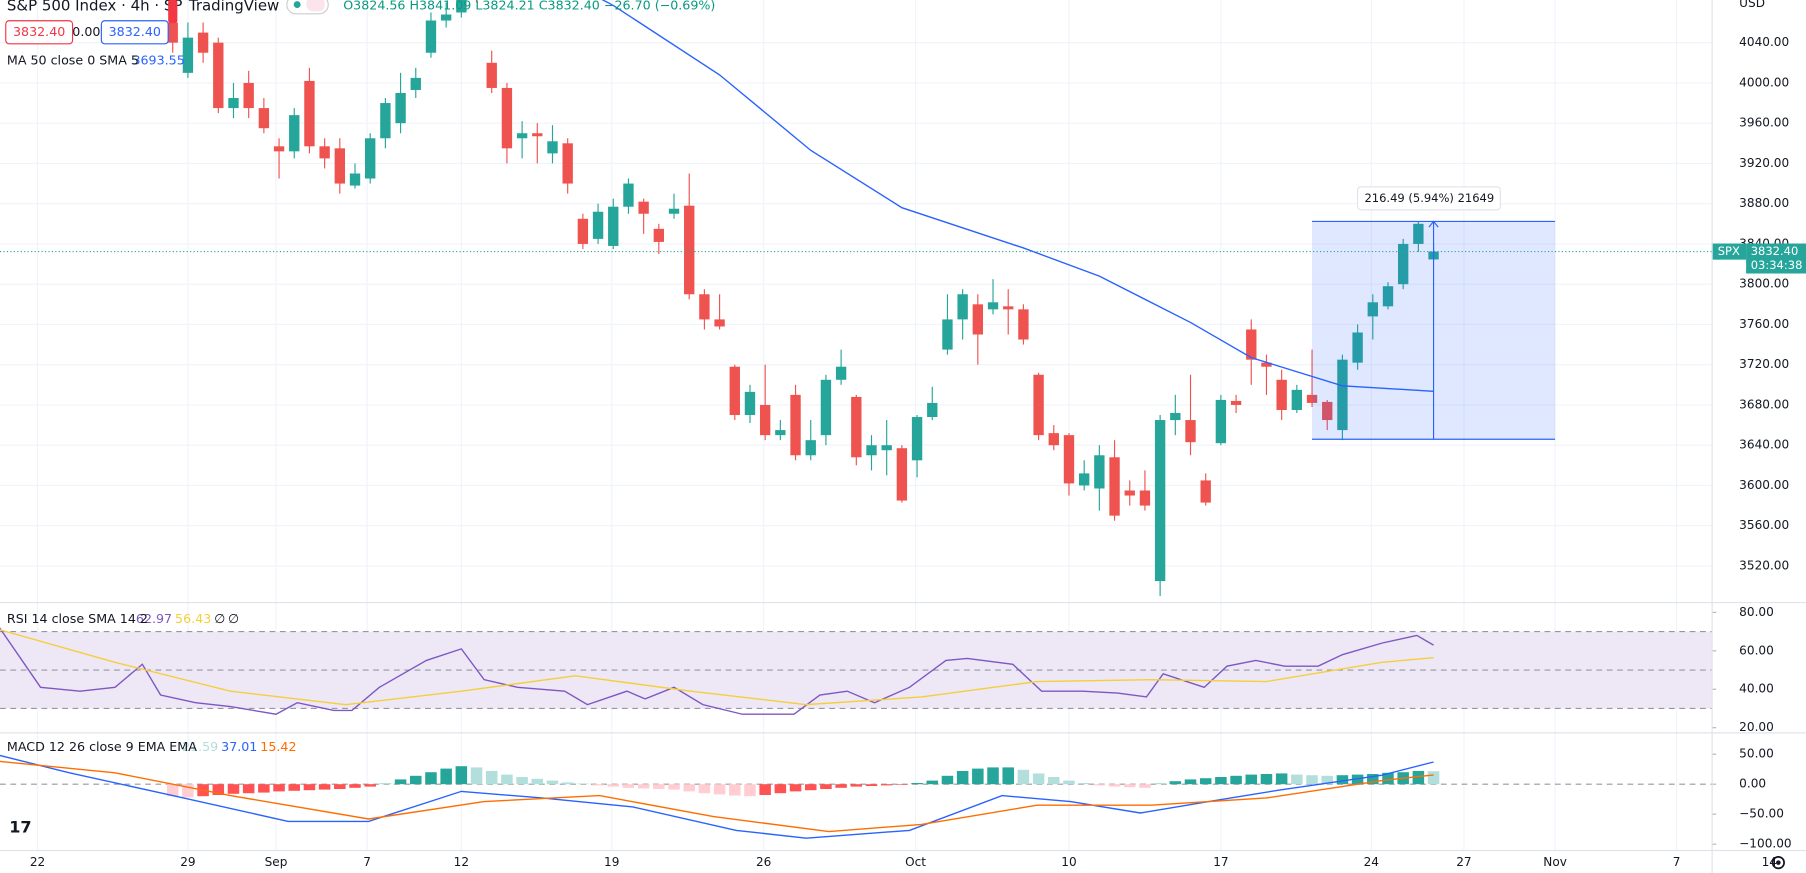  What do you see at coordinates (1777, 265) in the screenshot?
I see `countdown: 03:34:38` at bounding box center [1777, 265].